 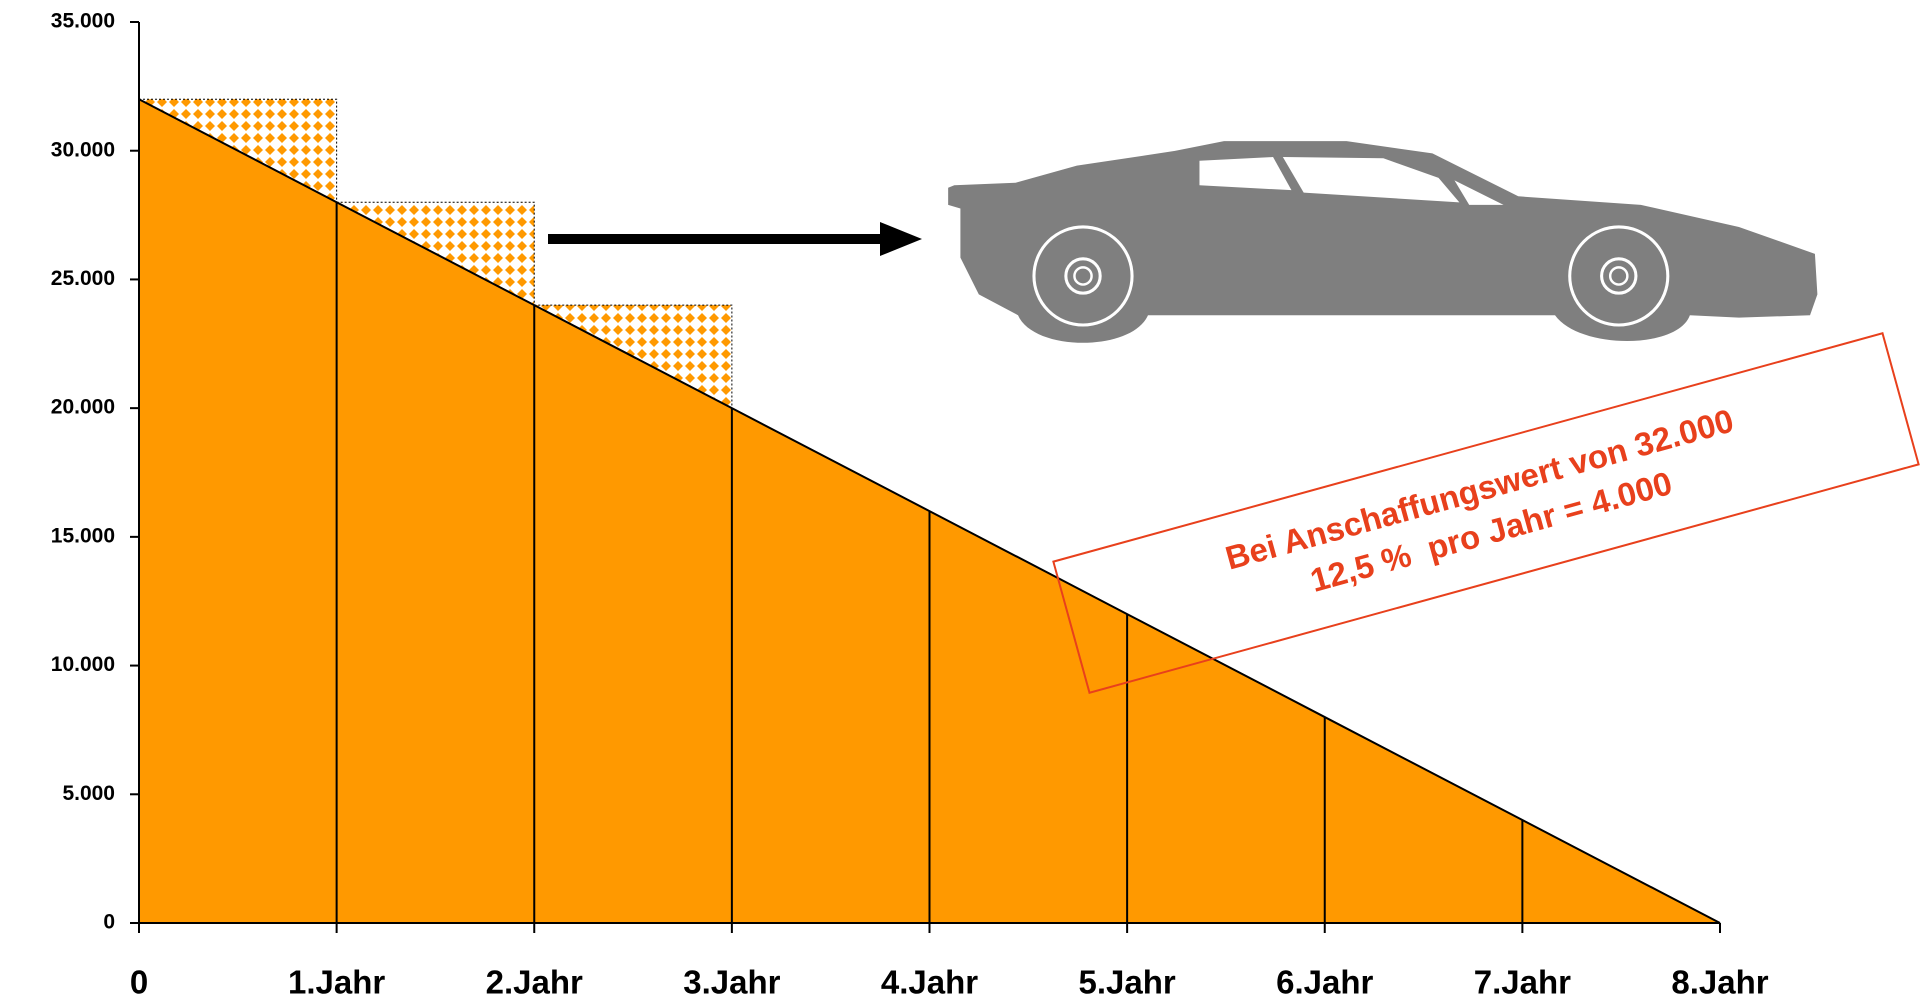 What do you see at coordinates (83, 149) in the screenshot?
I see `y-tick-label: 30.000` at bounding box center [83, 149].